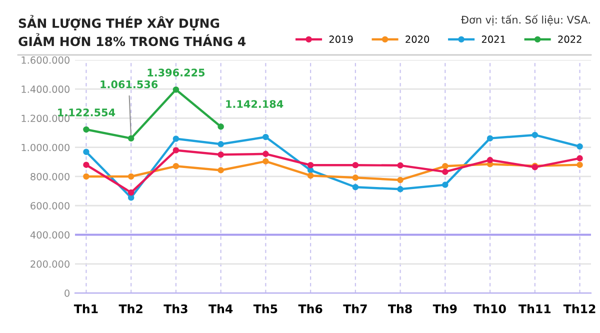  Describe the element at coordinates (132, 30) in the screenshot. I see `chart-title: SẢN LƯỢNG THÉP XÂY DỰNG GIẢM HƠN 18% TRONG THÁNG 4` at that location.